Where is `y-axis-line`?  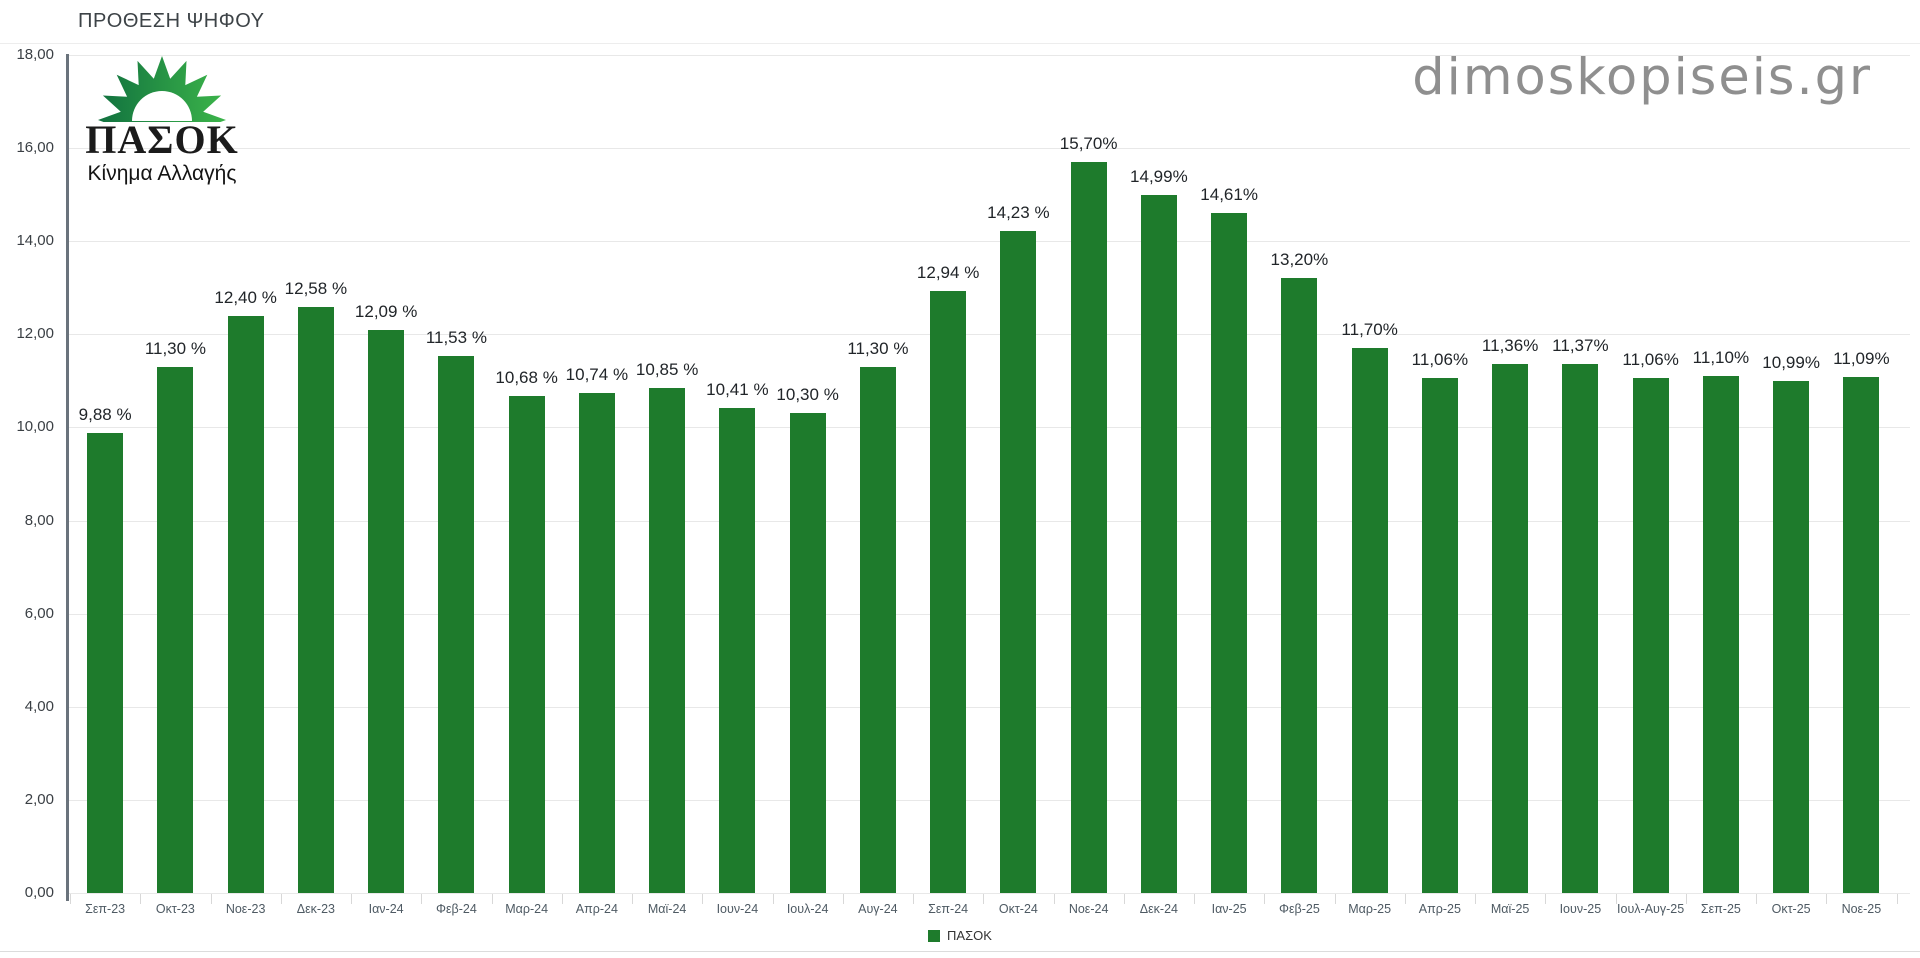 y-axis-line is located at coordinates (67, 477).